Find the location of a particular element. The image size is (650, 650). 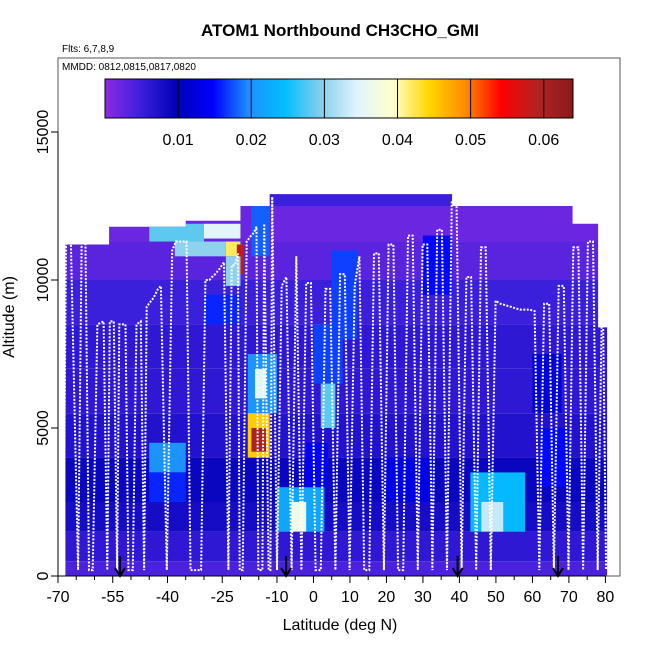

x-tick-label: 20 is located at coordinates (387, 597).